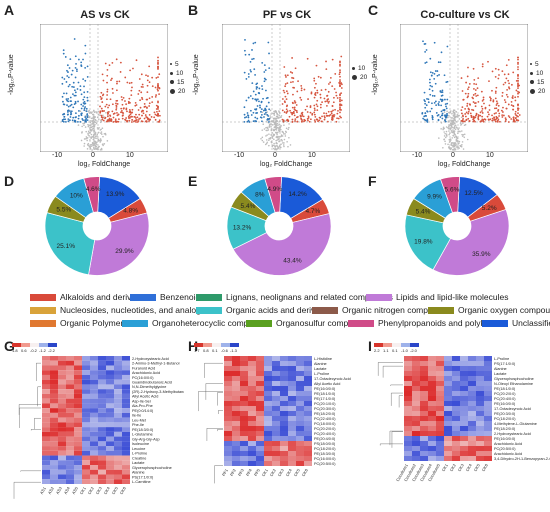 The height and width of the screenshot is (512, 550). I want to click on sample-label: CK6, so click(123, 490).